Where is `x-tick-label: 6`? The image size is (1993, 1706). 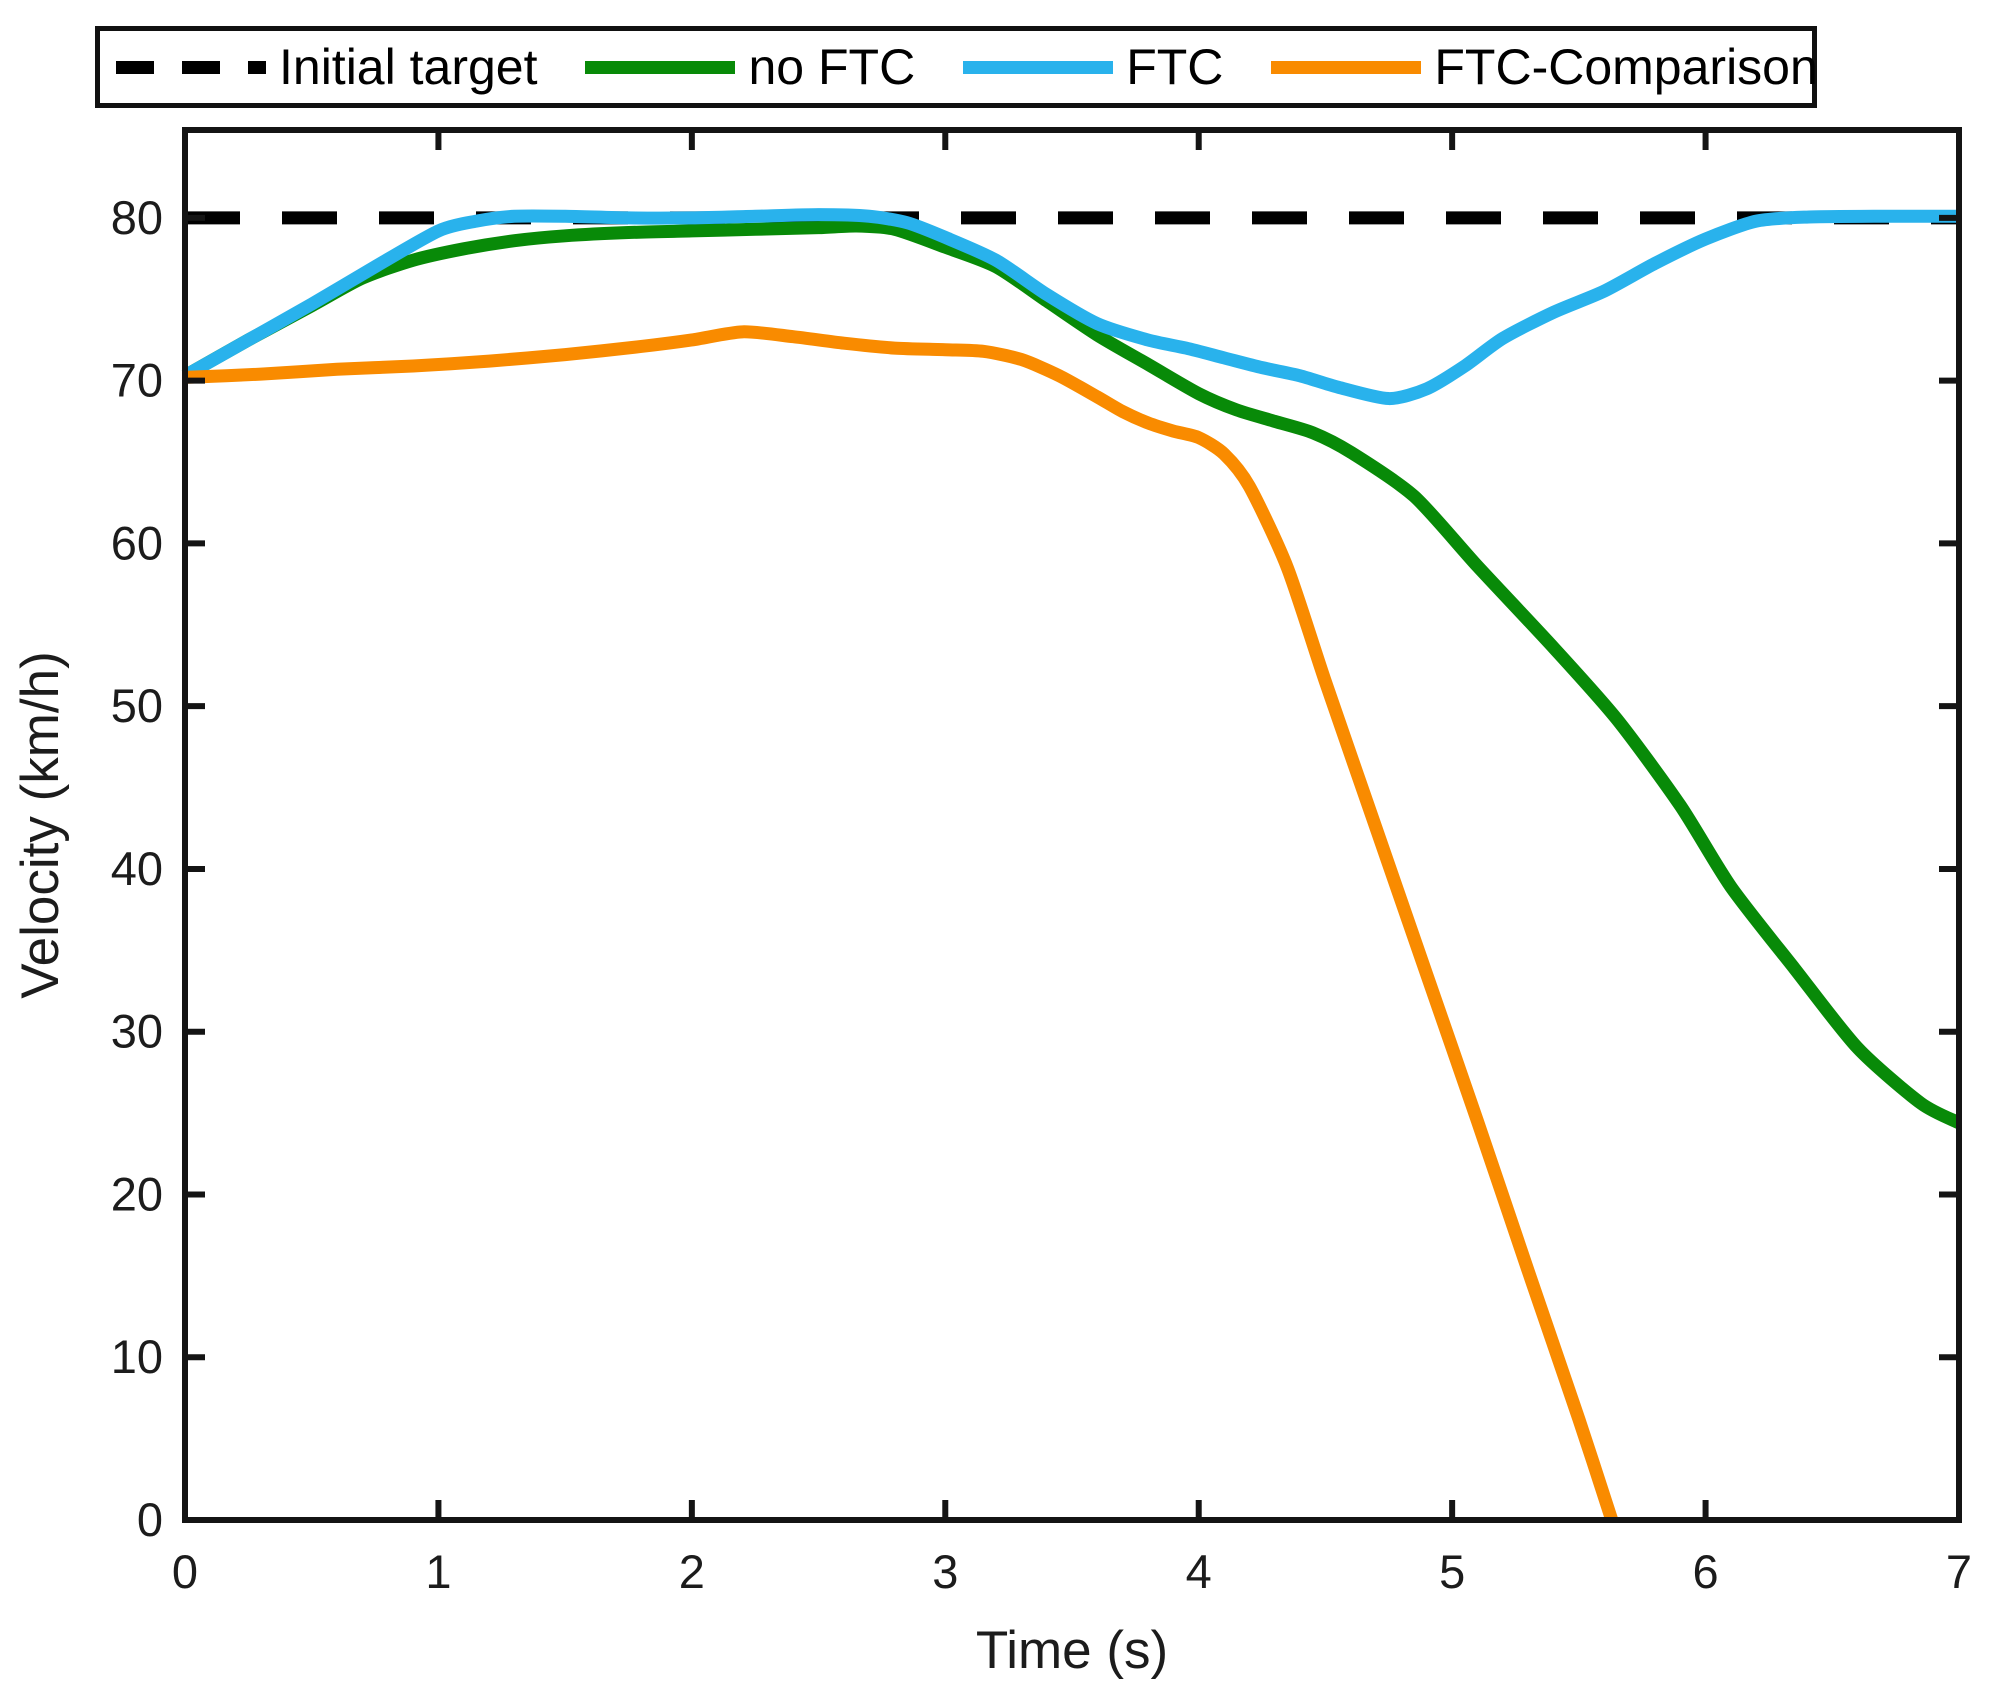
x-tick-label: 6 is located at coordinates (1706, 1571).